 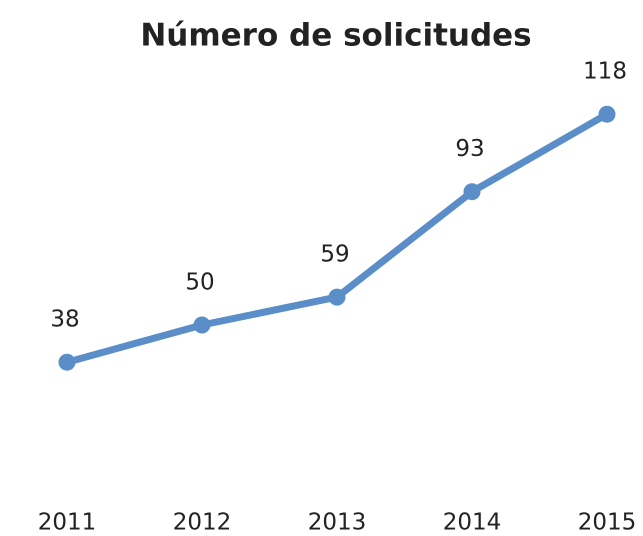 I want to click on data-label: 118, so click(x=605, y=72).